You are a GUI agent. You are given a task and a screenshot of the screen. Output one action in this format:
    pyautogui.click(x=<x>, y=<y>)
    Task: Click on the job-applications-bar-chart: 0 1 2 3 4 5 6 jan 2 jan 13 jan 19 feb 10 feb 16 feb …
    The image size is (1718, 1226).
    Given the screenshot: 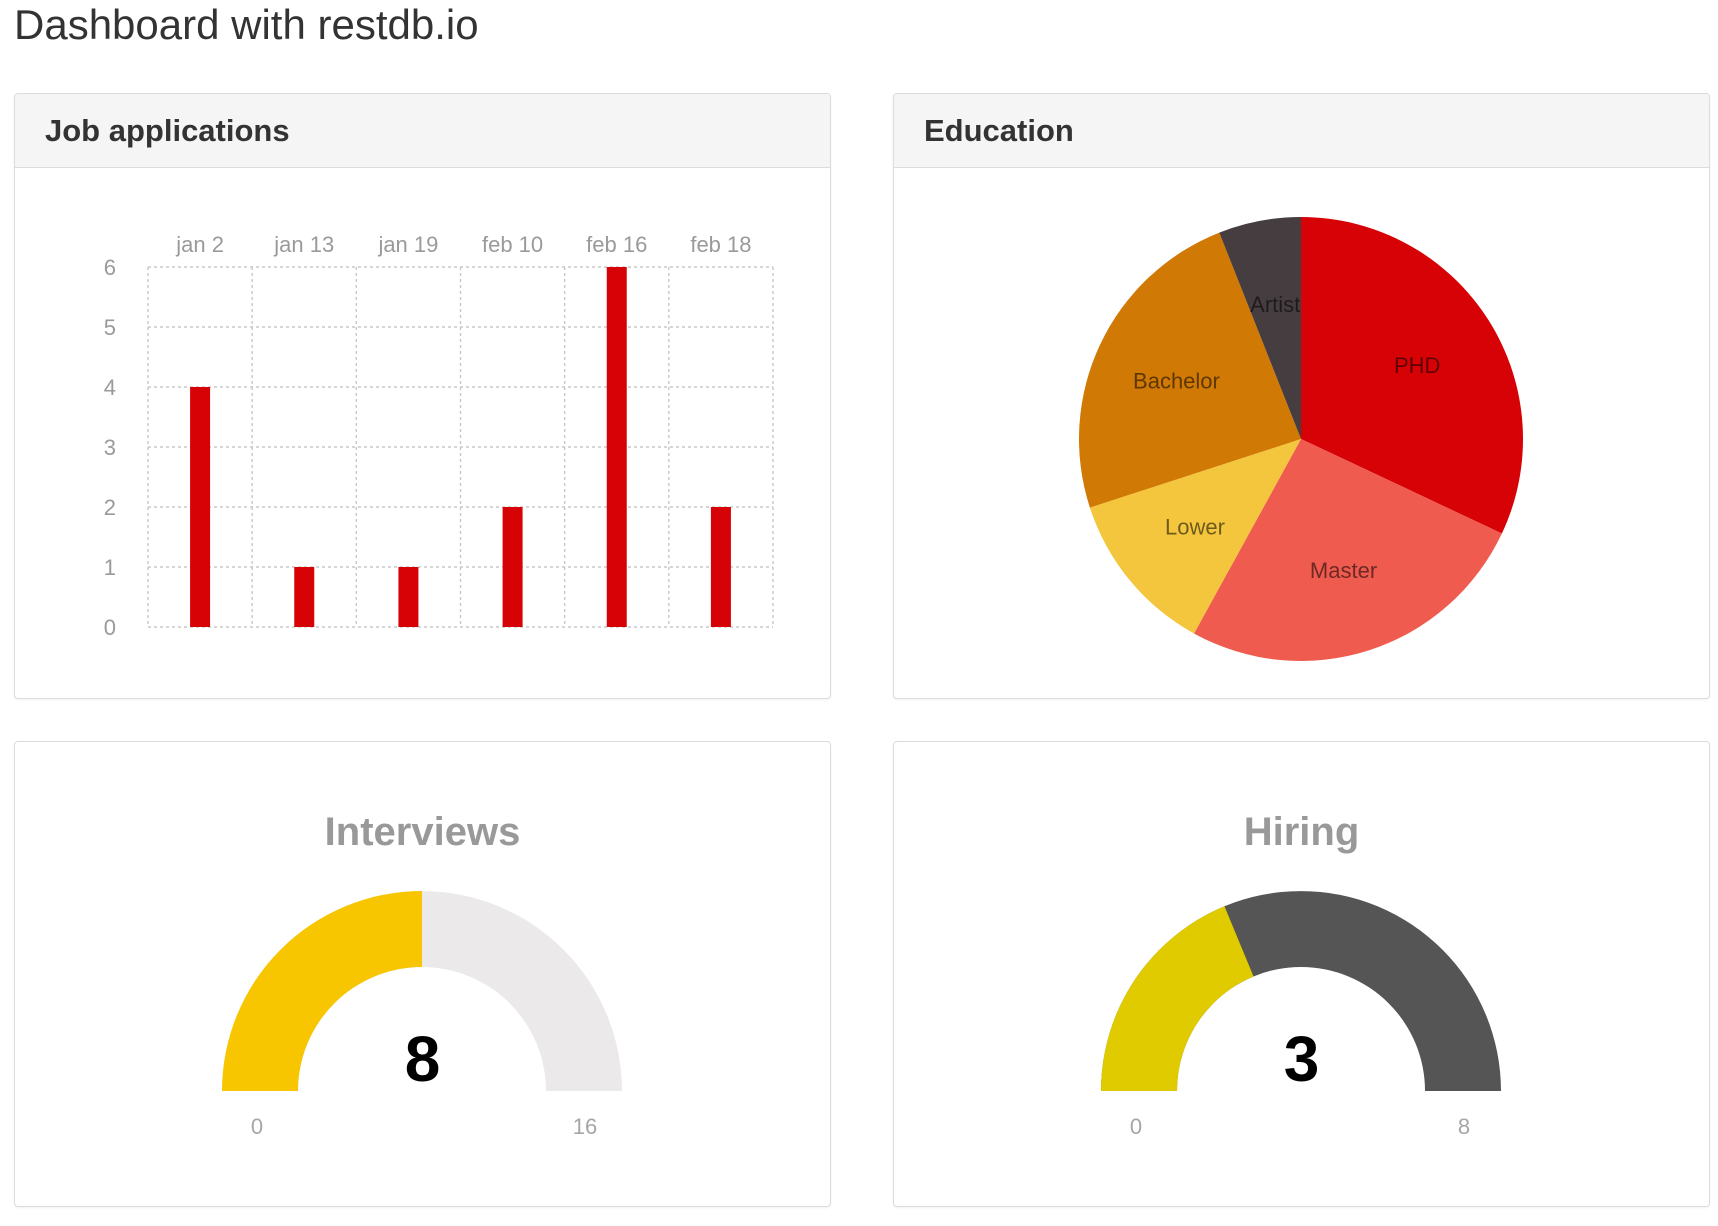 What is the action you would take?
    pyautogui.click(x=439, y=436)
    